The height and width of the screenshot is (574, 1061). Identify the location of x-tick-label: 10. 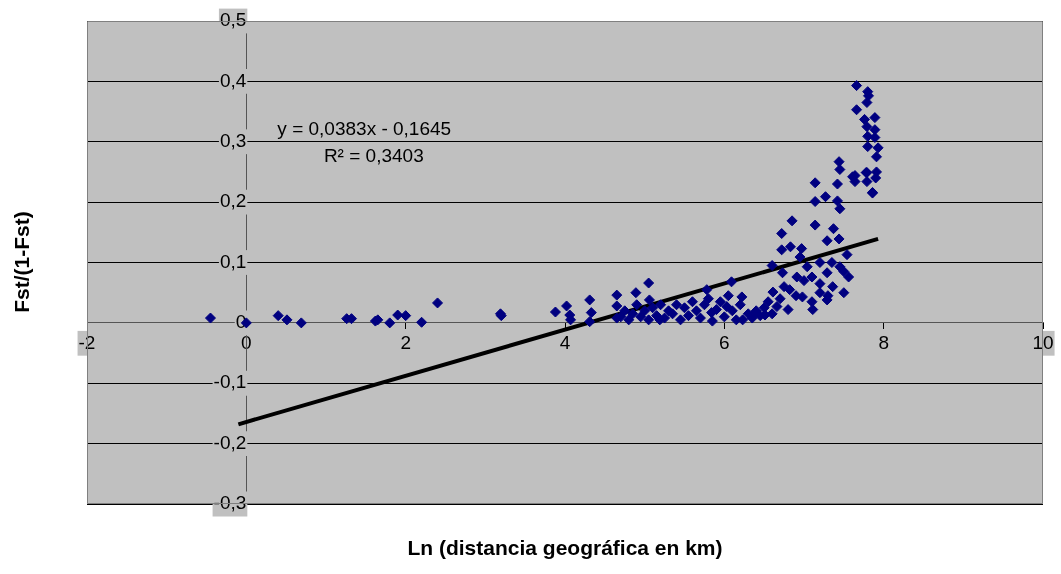
(1043, 342).